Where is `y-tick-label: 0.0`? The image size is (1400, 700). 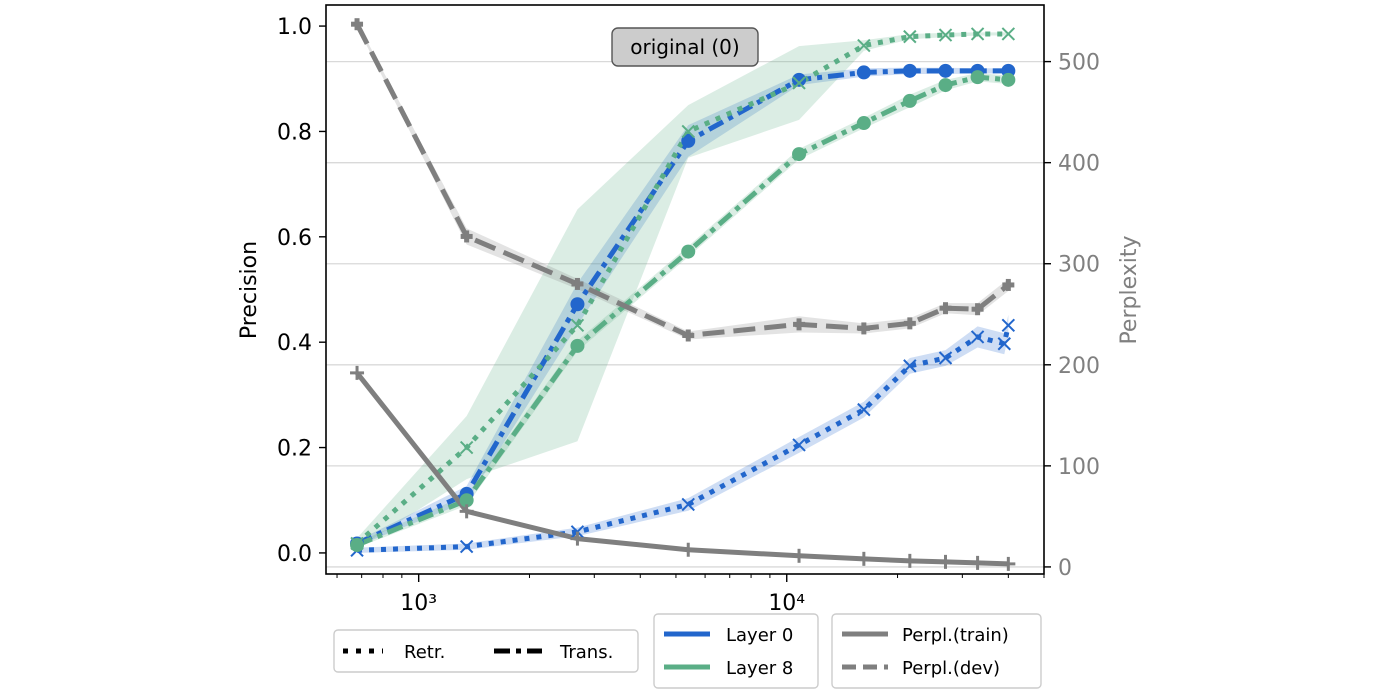
y-tick-label: 0.0 is located at coordinates (294, 554).